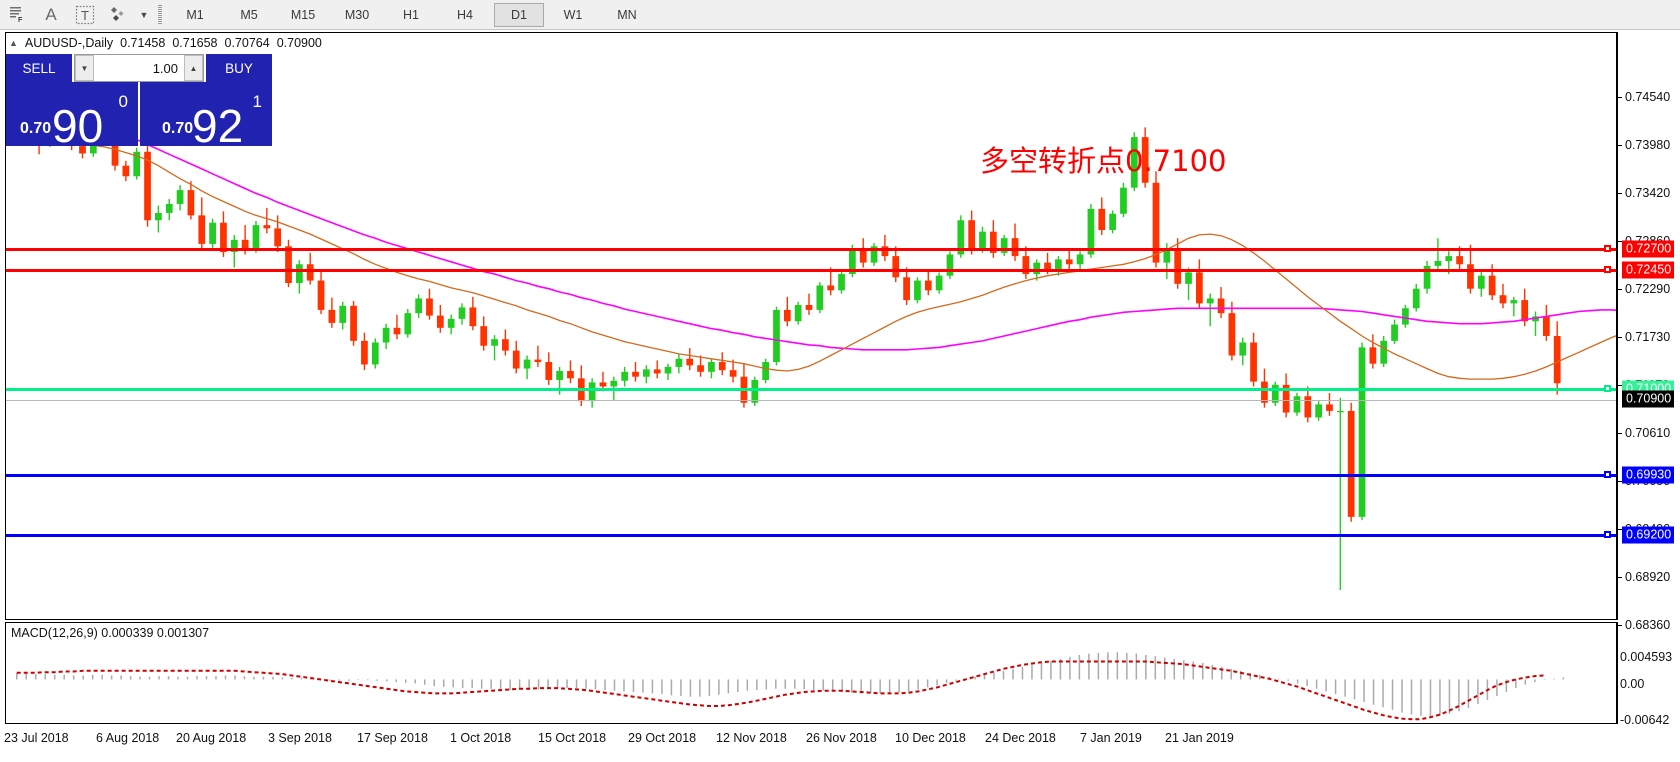 The image size is (1680, 762). Describe the element at coordinates (110, 633) in the screenshot. I see `macd-label: MACD(12,26,9) 0.000339 0.001307` at that location.